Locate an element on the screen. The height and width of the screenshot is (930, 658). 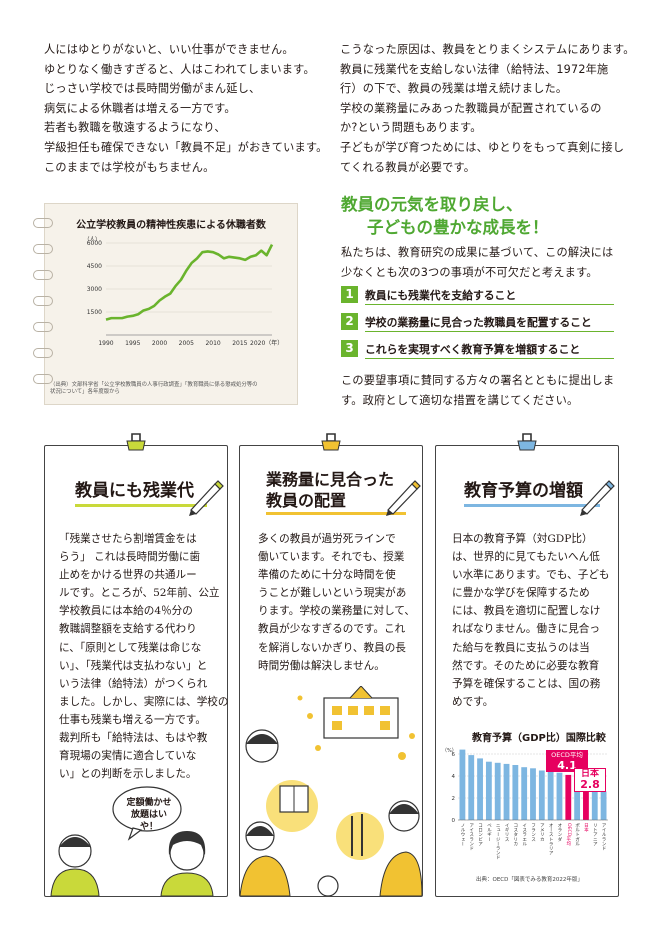
x-tick-label: オランダ is located at coordinates (559, 833).